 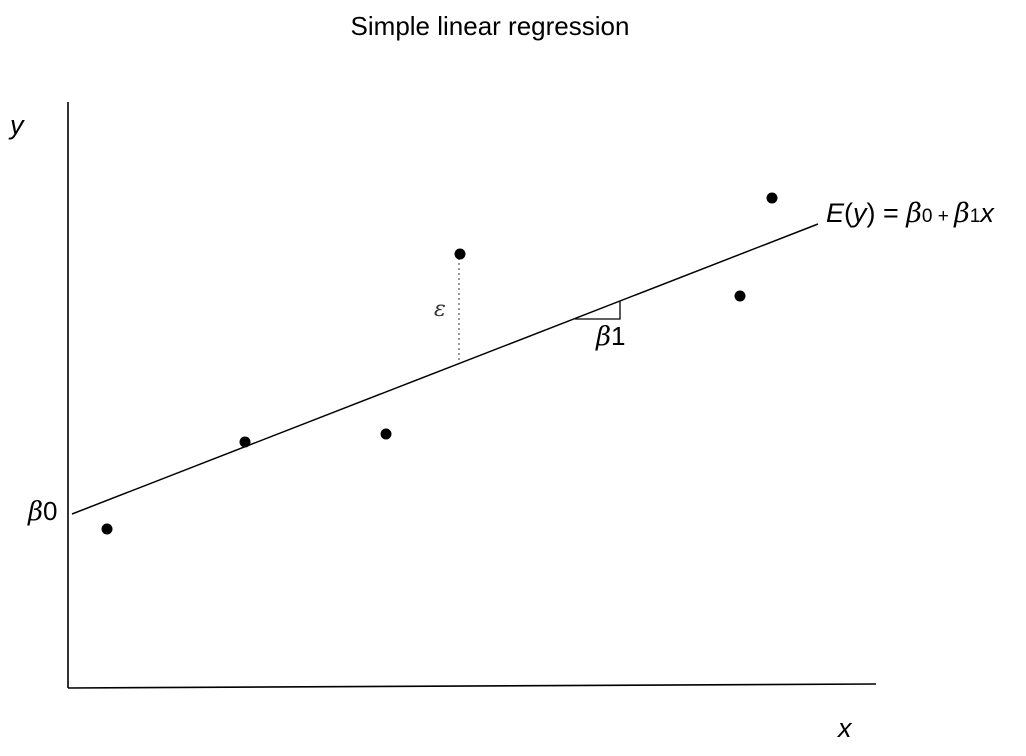 What do you see at coordinates (844, 728) in the screenshot?
I see `x-axis-label: x` at bounding box center [844, 728].